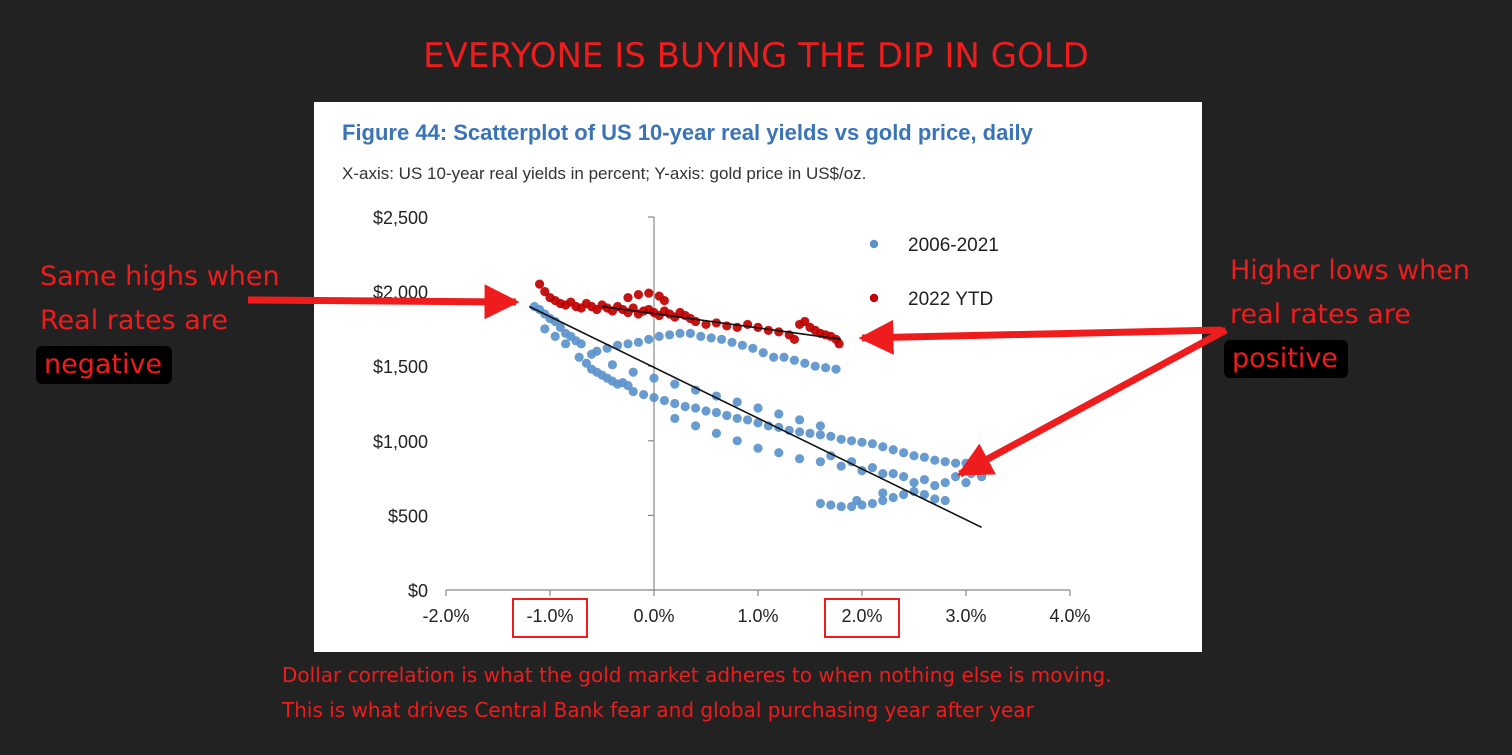  Describe the element at coordinates (756, 56) in the screenshot. I see `headline: EVERYONE IS BUYING THE DIP IN GOLD` at that location.